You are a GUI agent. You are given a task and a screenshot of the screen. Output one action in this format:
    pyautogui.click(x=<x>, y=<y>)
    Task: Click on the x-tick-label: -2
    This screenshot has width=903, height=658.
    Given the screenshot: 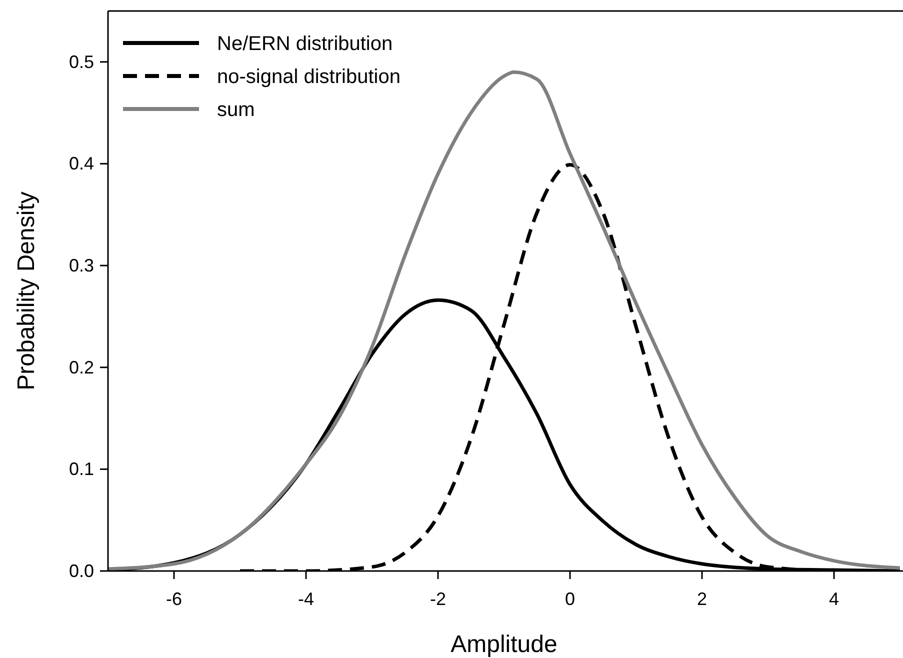 What is the action you would take?
    pyautogui.click(x=438, y=599)
    